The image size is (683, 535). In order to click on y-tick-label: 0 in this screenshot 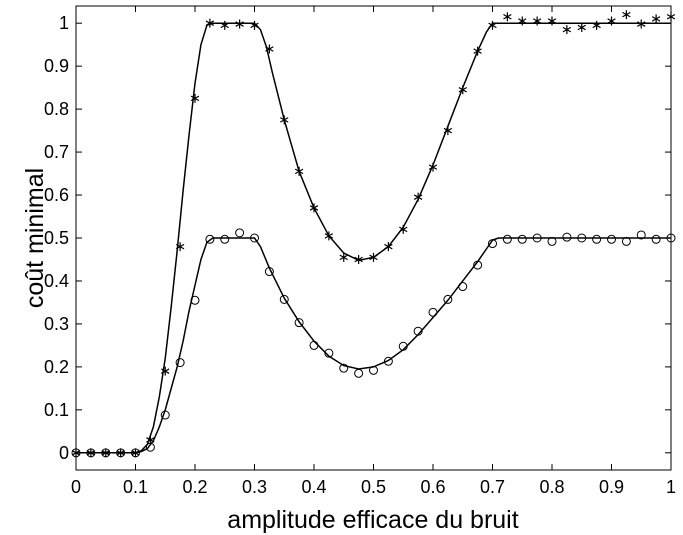, I will do `click(64, 453)`.